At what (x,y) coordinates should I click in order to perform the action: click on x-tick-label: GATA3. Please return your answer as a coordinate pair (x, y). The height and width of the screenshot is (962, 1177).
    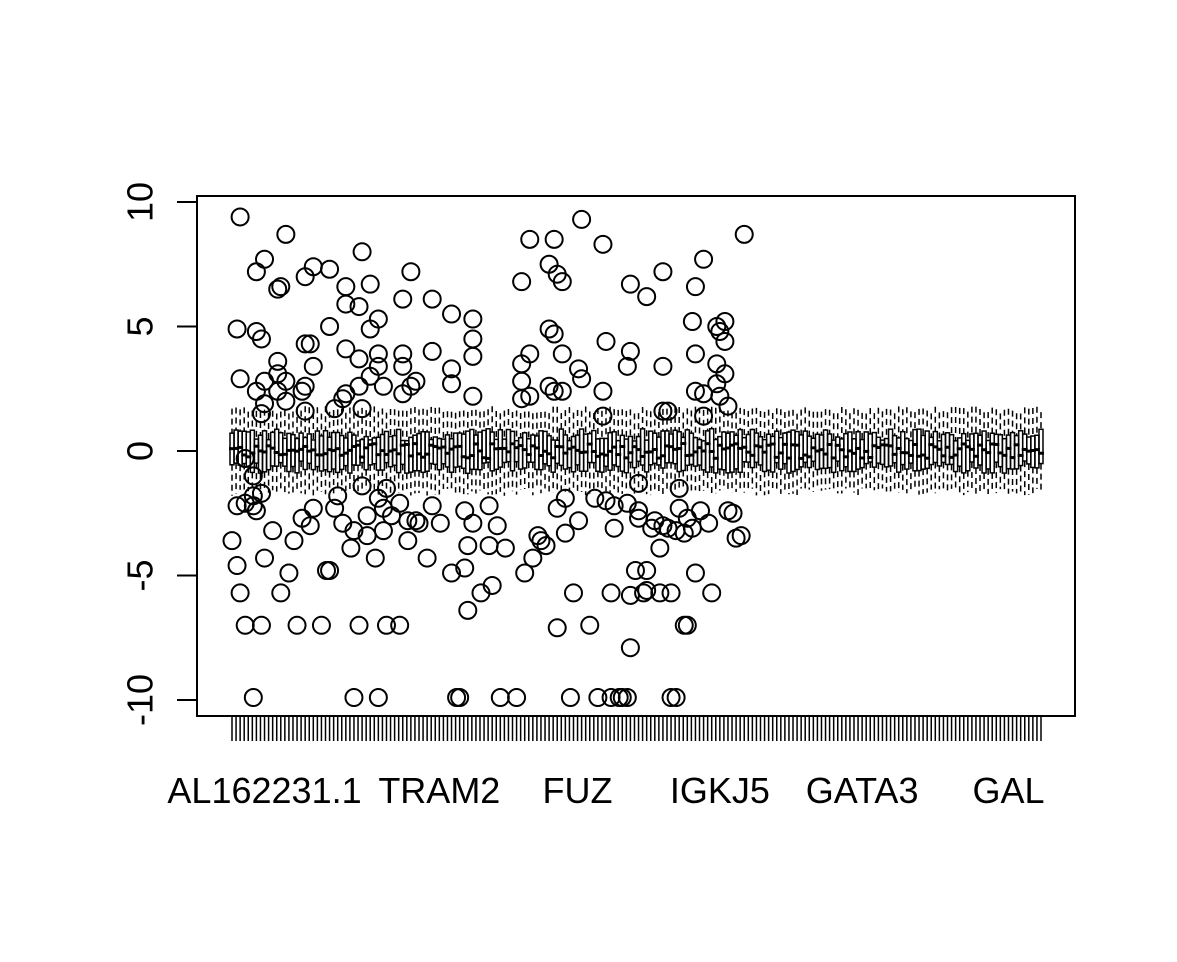
    Looking at the image, I should click on (862, 790).